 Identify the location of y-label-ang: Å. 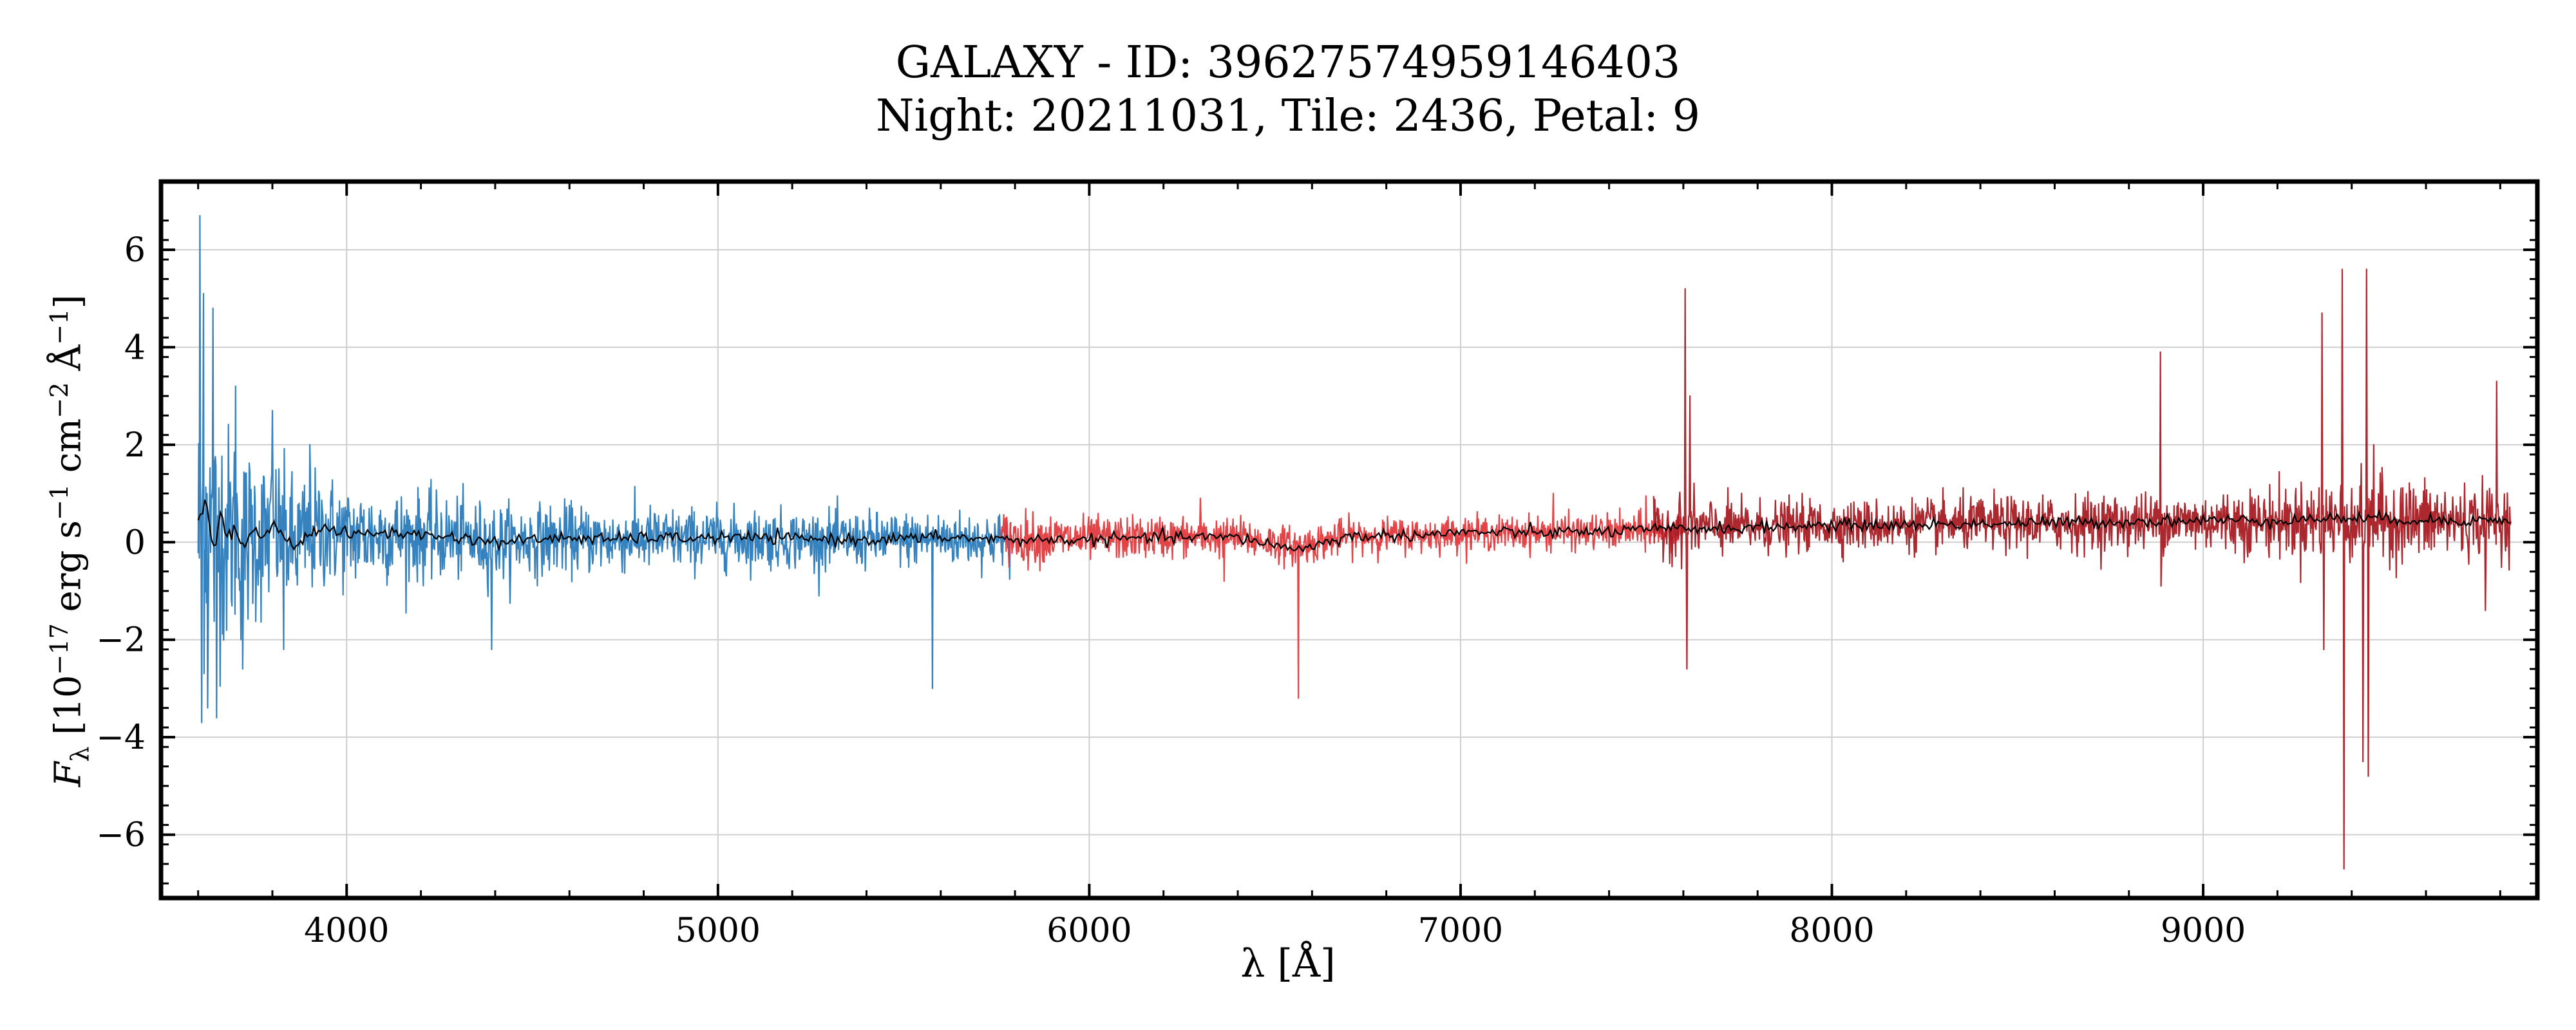
(68, 363).